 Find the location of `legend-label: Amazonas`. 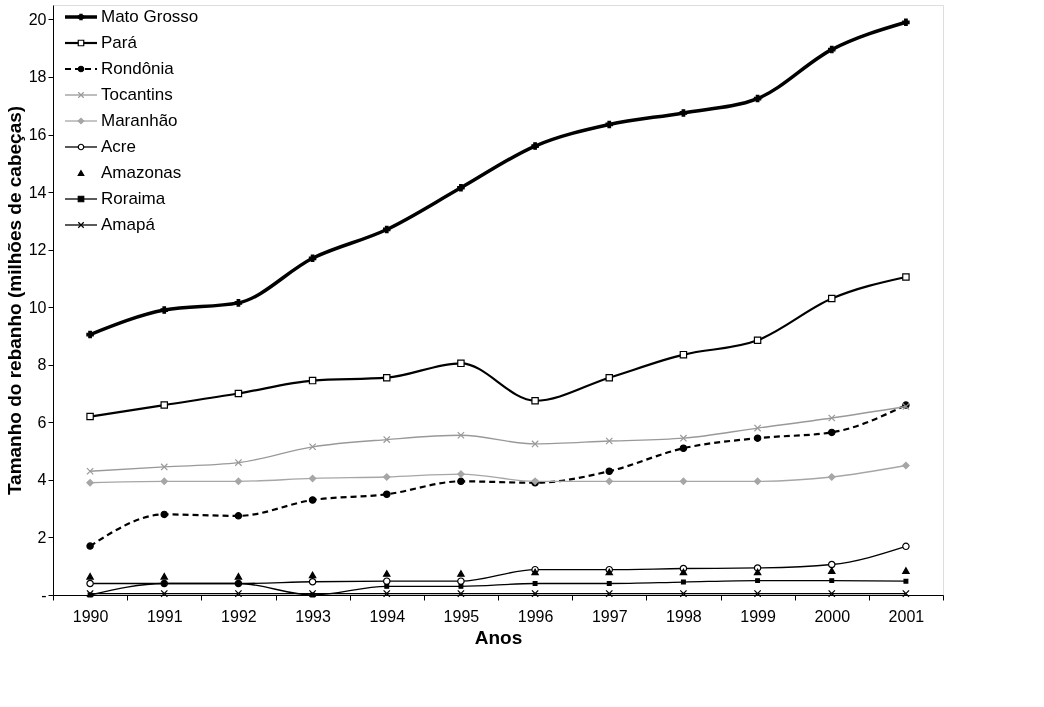

legend-label: Amazonas is located at coordinates (141, 172).